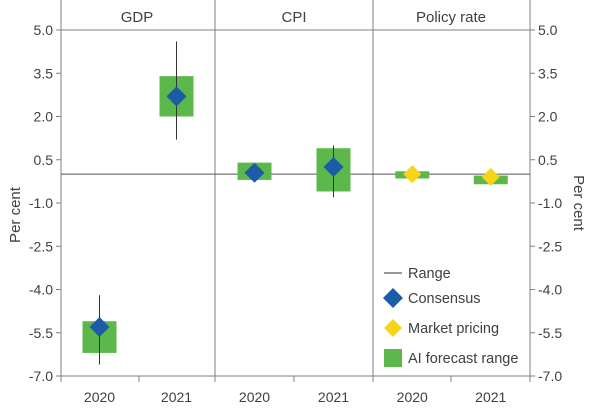 This screenshot has height=413, width=600. Describe the element at coordinates (548, 73) in the screenshot. I see `y-tick-label-right: 3.5` at that location.